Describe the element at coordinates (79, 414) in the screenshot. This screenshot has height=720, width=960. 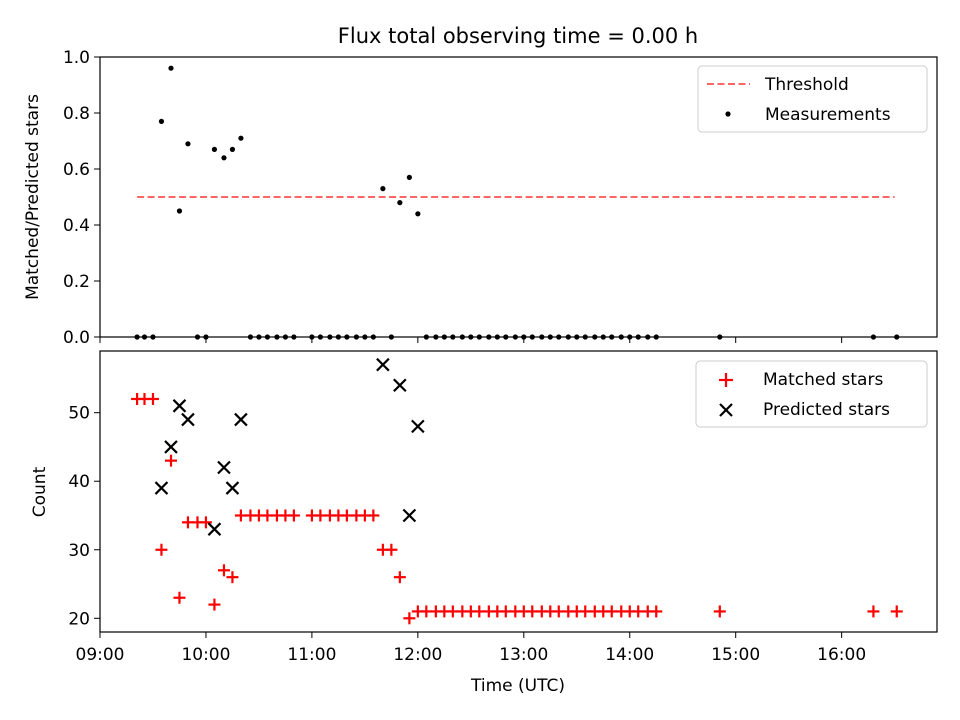
I see `count-y-tick-label: 50` at that location.